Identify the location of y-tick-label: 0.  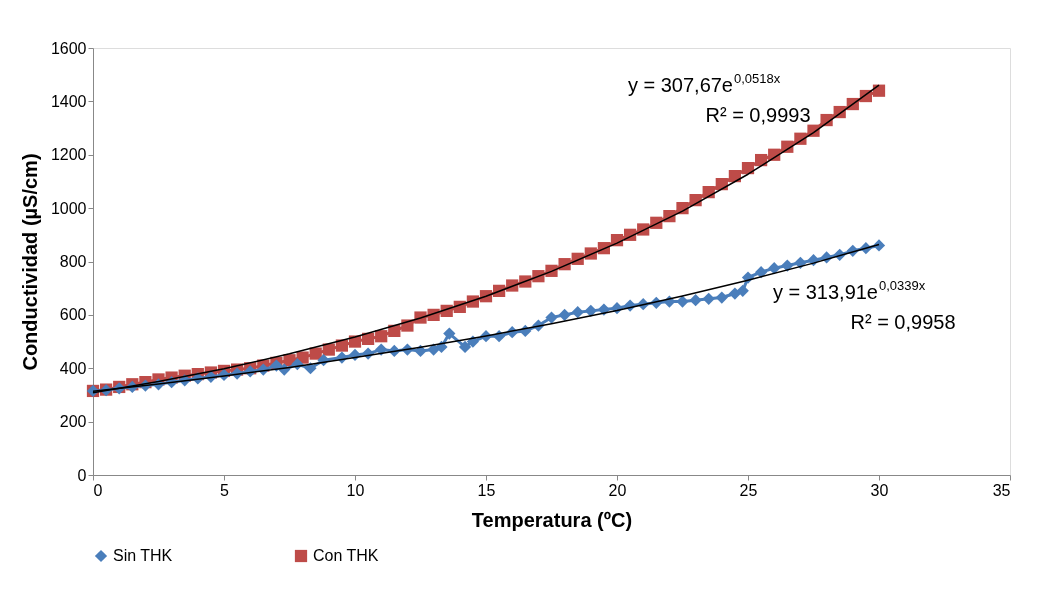
(82, 475).